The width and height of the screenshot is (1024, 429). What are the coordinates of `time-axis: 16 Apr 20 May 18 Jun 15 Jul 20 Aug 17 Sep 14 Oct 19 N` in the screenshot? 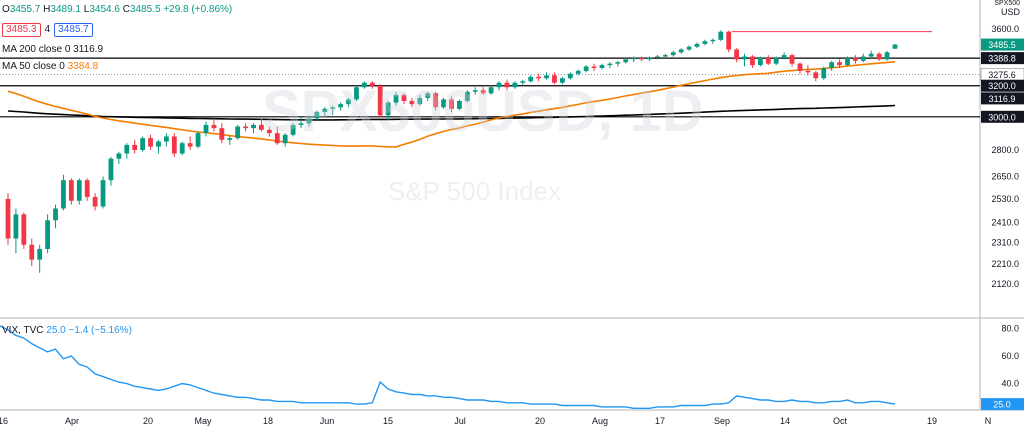 It's located at (495, 421).